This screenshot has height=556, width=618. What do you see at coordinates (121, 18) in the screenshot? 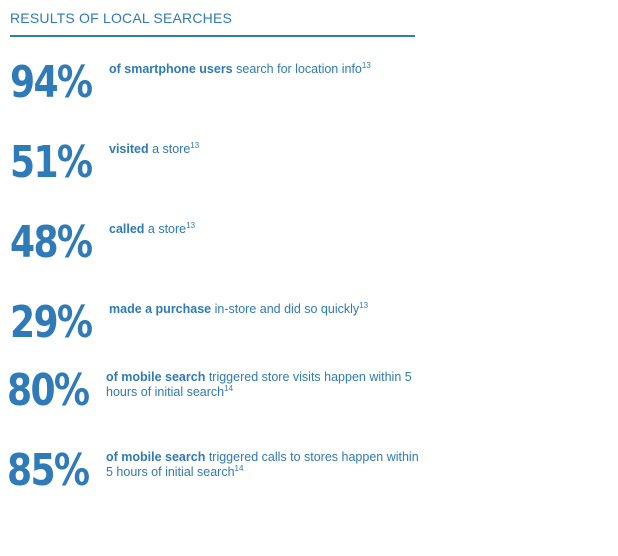
I see `section-title: RESULTS OF LOCAL SEARCHES` at bounding box center [121, 18].